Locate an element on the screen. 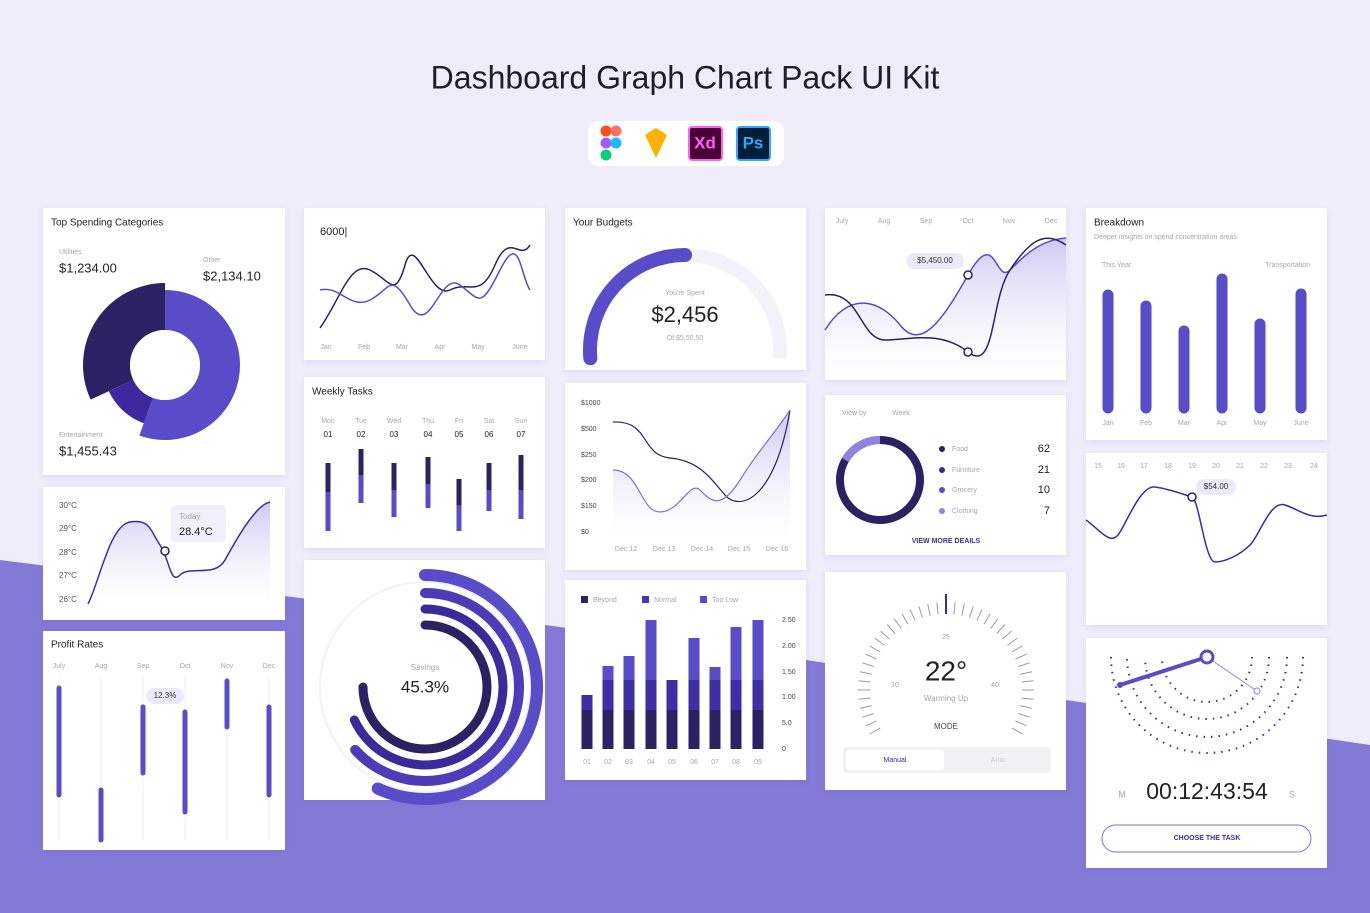 This screenshot has height=913, width=1370. tool-name: Ps is located at coordinates (753, 142).